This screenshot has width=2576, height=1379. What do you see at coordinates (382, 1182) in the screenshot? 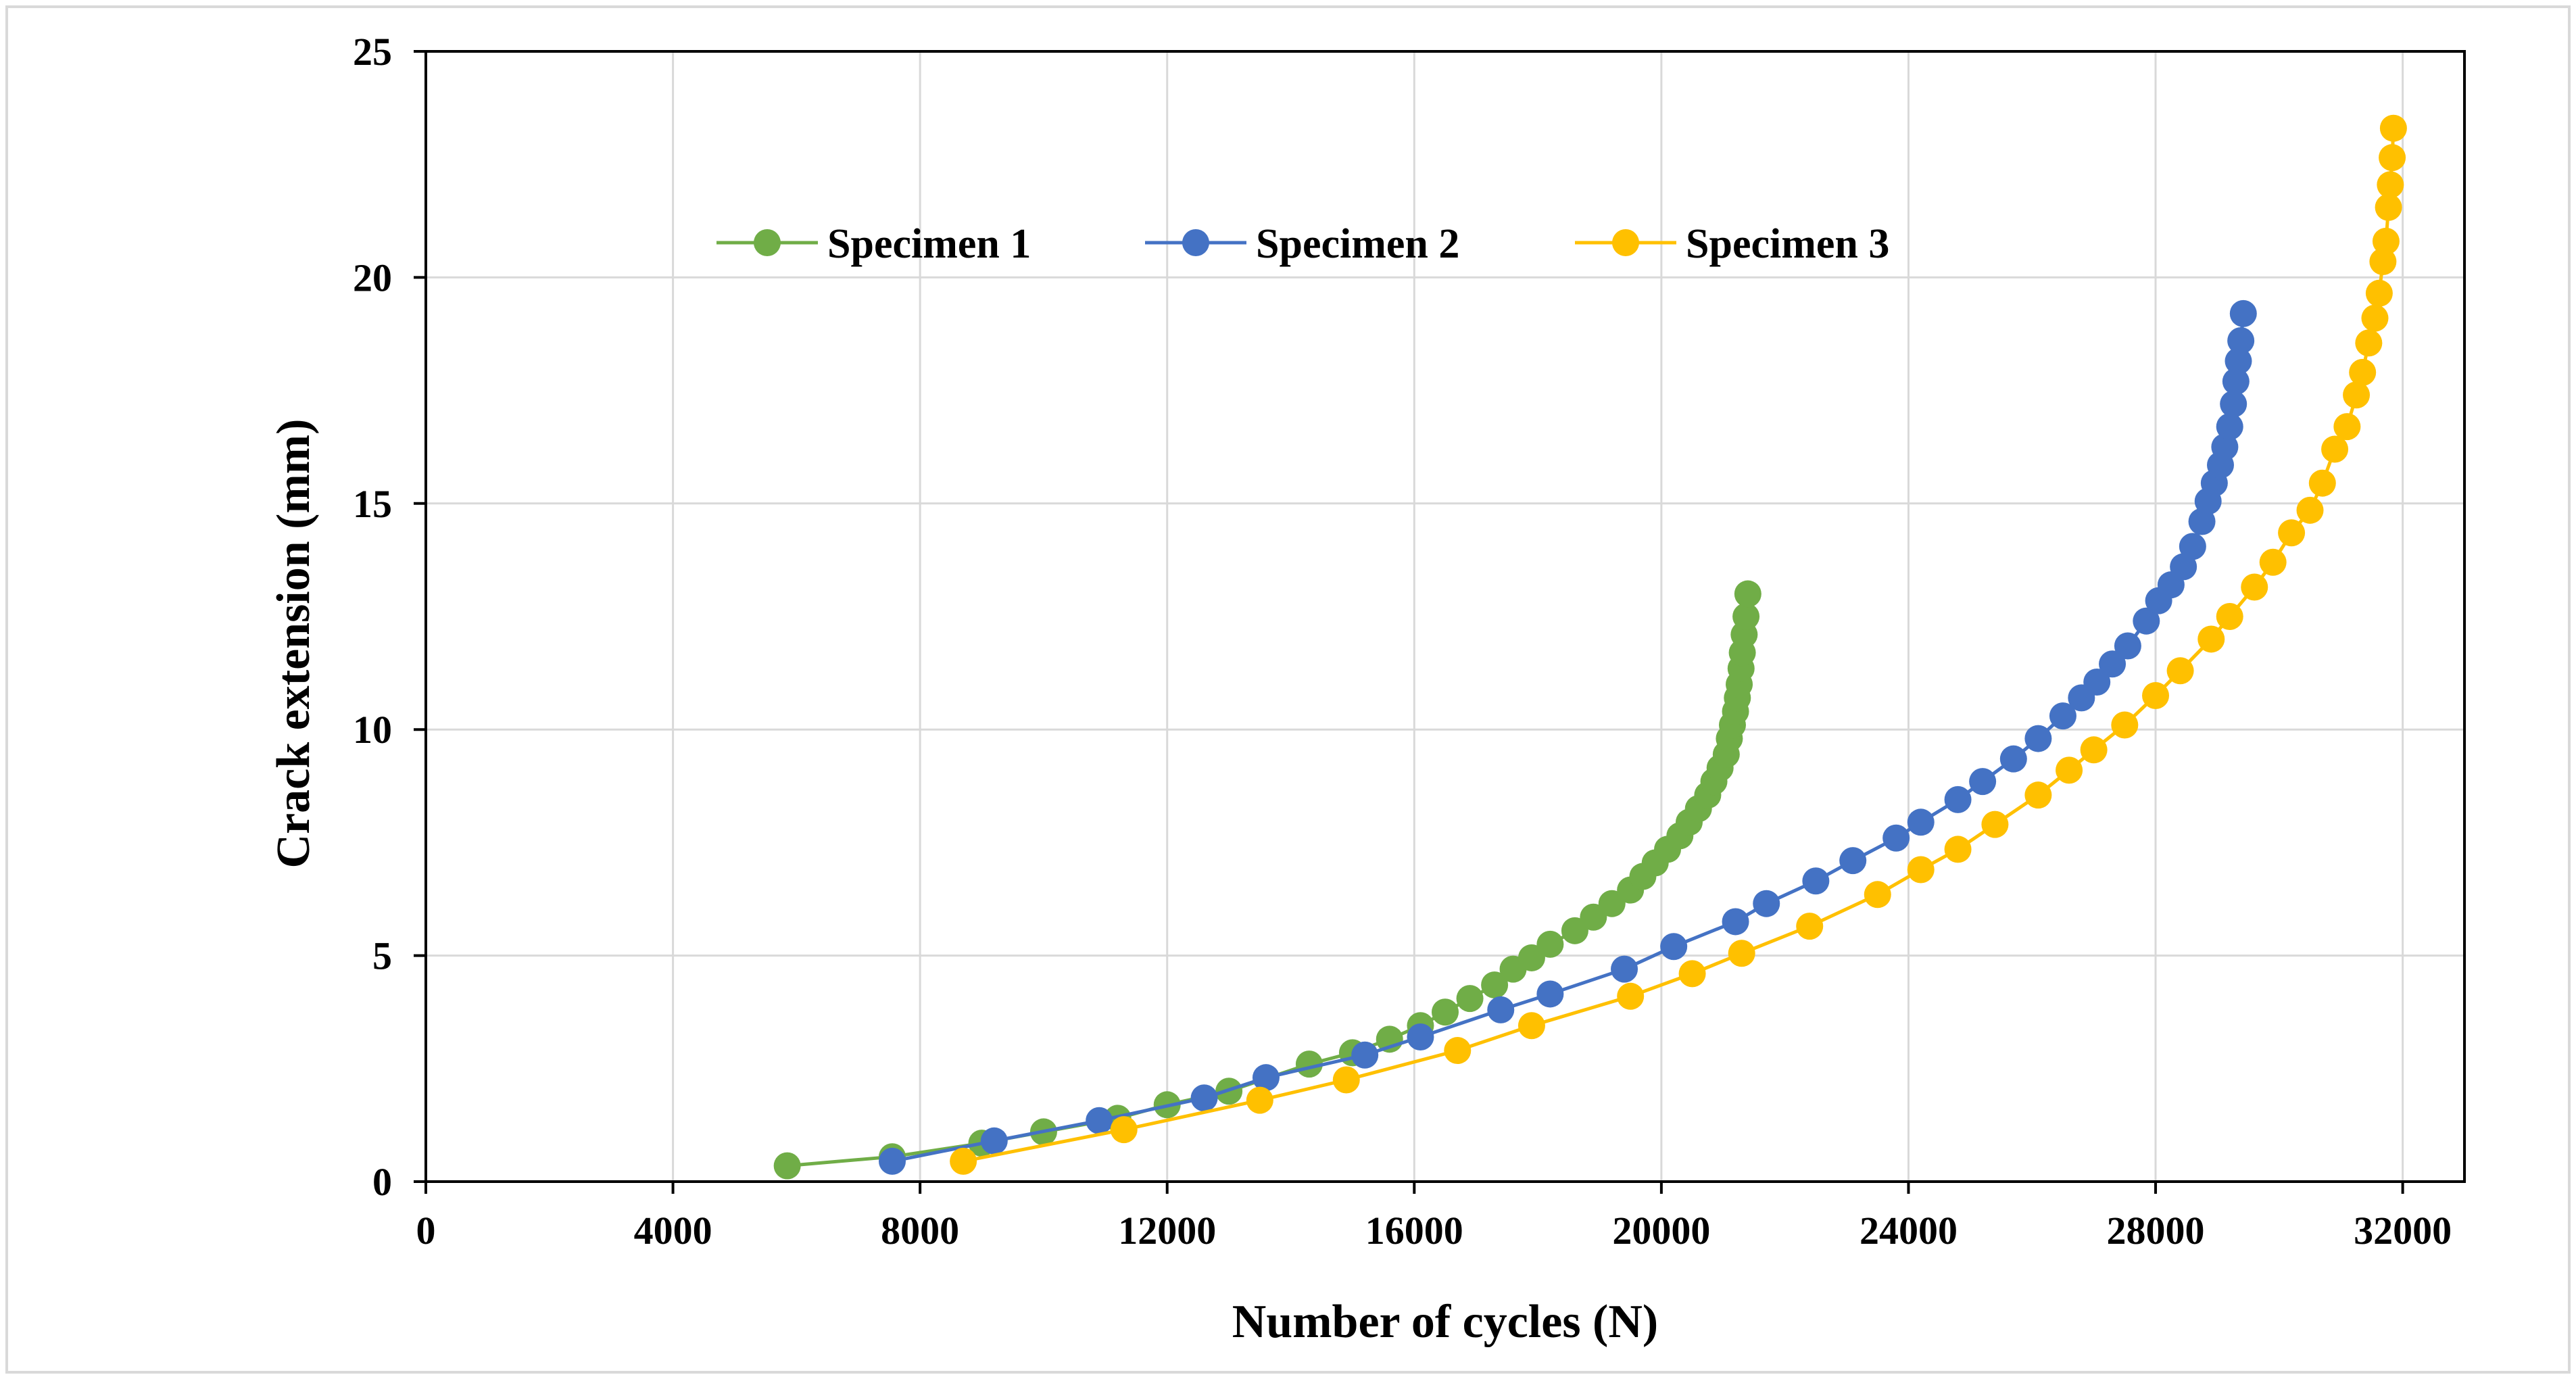
I see `y-tick-label: 0` at bounding box center [382, 1182].